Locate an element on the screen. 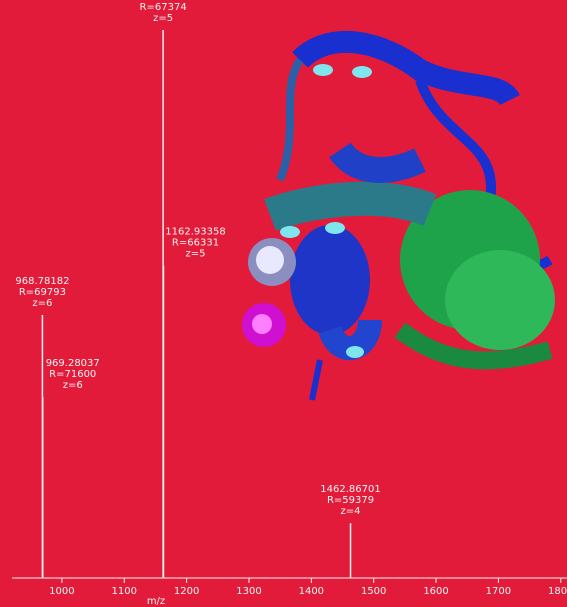 This screenshot has width=567, height=607. x-tick-label: 1300 is located at coordinates (248, 591).